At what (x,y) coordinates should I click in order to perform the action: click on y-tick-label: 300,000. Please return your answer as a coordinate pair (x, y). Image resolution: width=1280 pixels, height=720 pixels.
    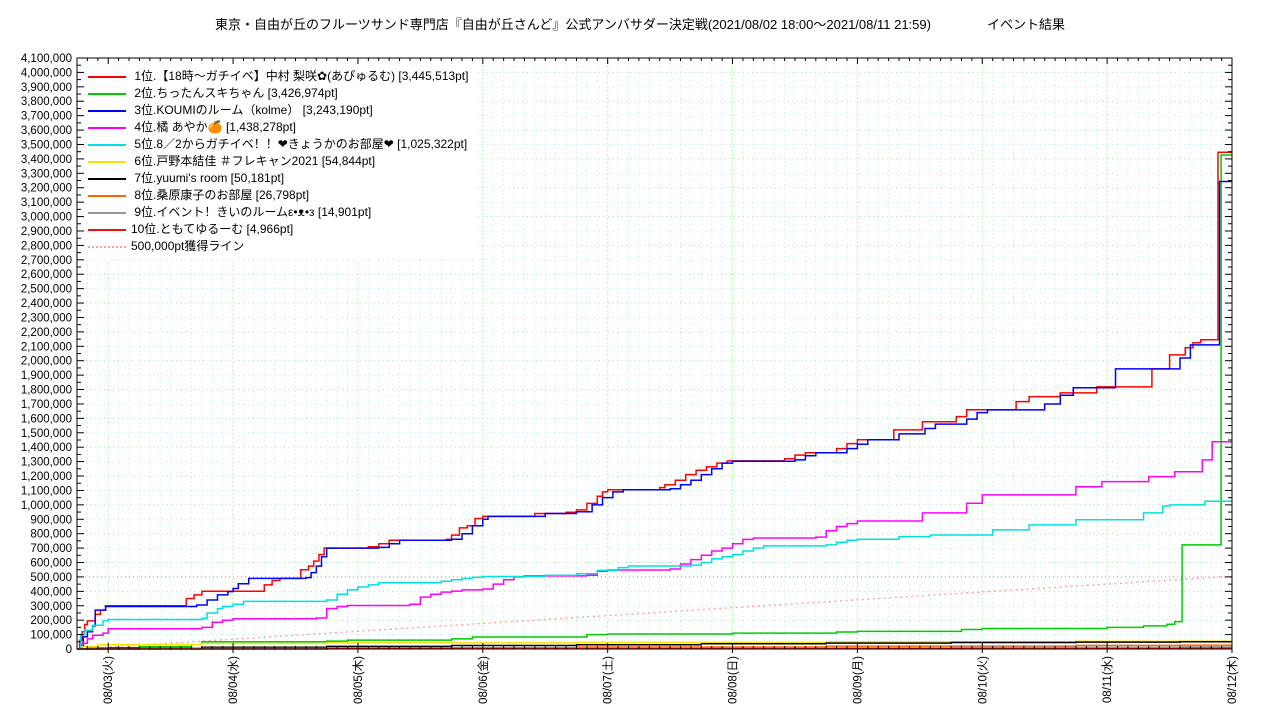
    Looking at the image, I should click on (51, 607).